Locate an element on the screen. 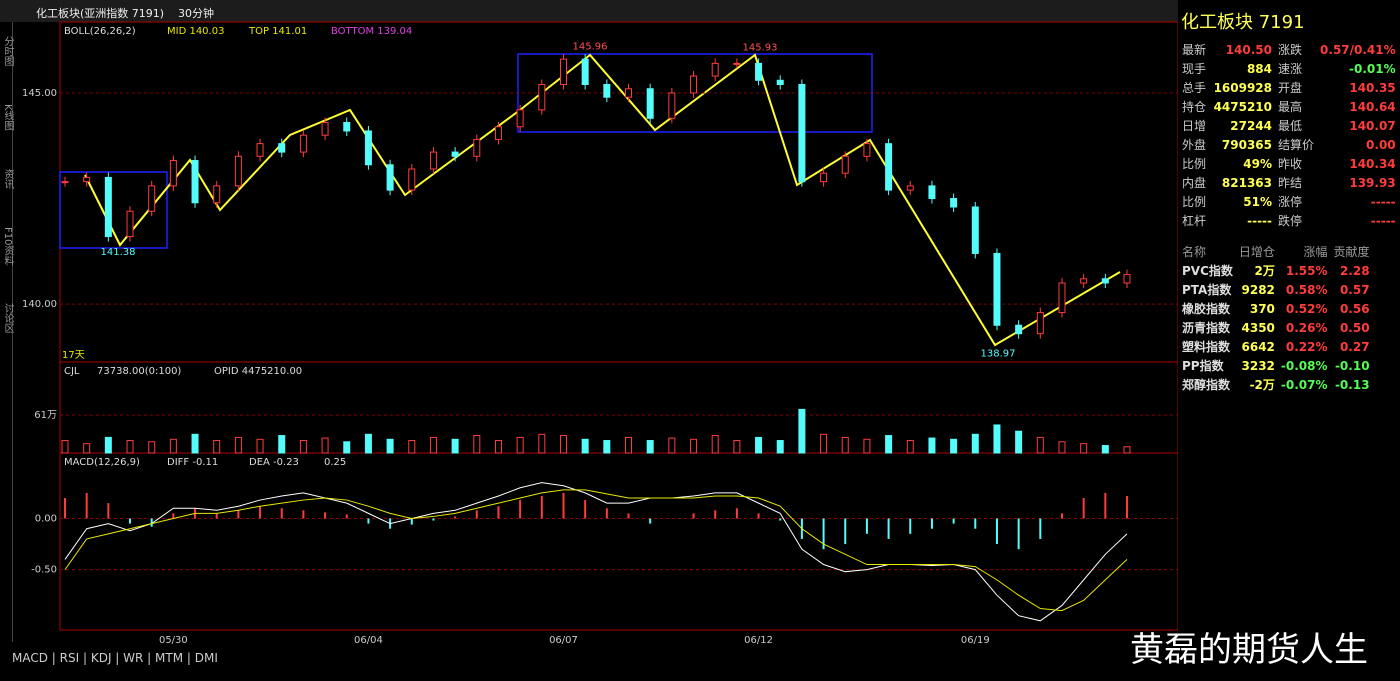 This screenshot has width=1400, height=681. tab: RSI is located at coordinates (69, 658).